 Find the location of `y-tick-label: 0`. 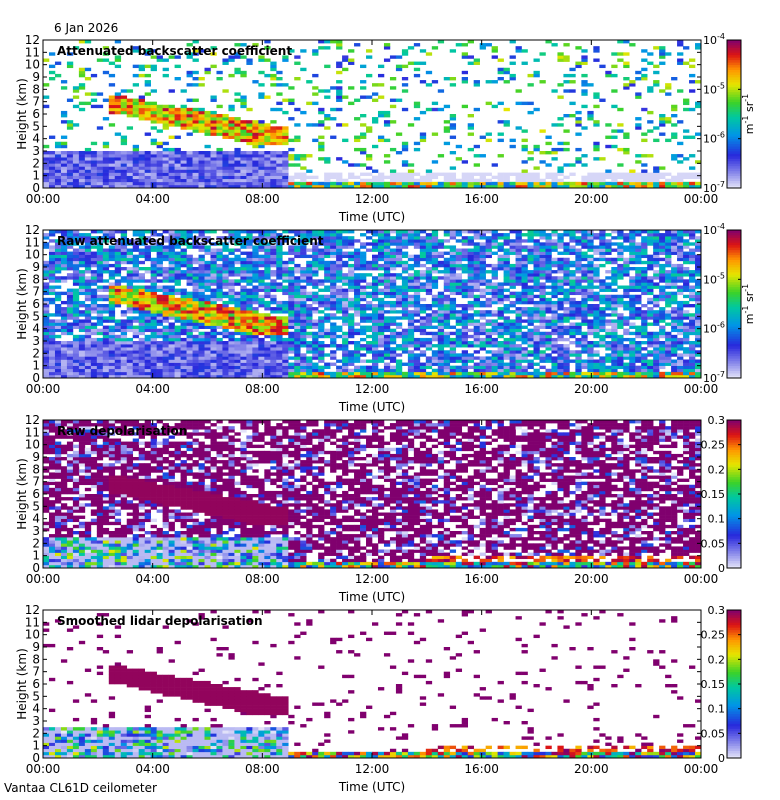

y-tick-label: 0 is located at coordinates (36, 188).